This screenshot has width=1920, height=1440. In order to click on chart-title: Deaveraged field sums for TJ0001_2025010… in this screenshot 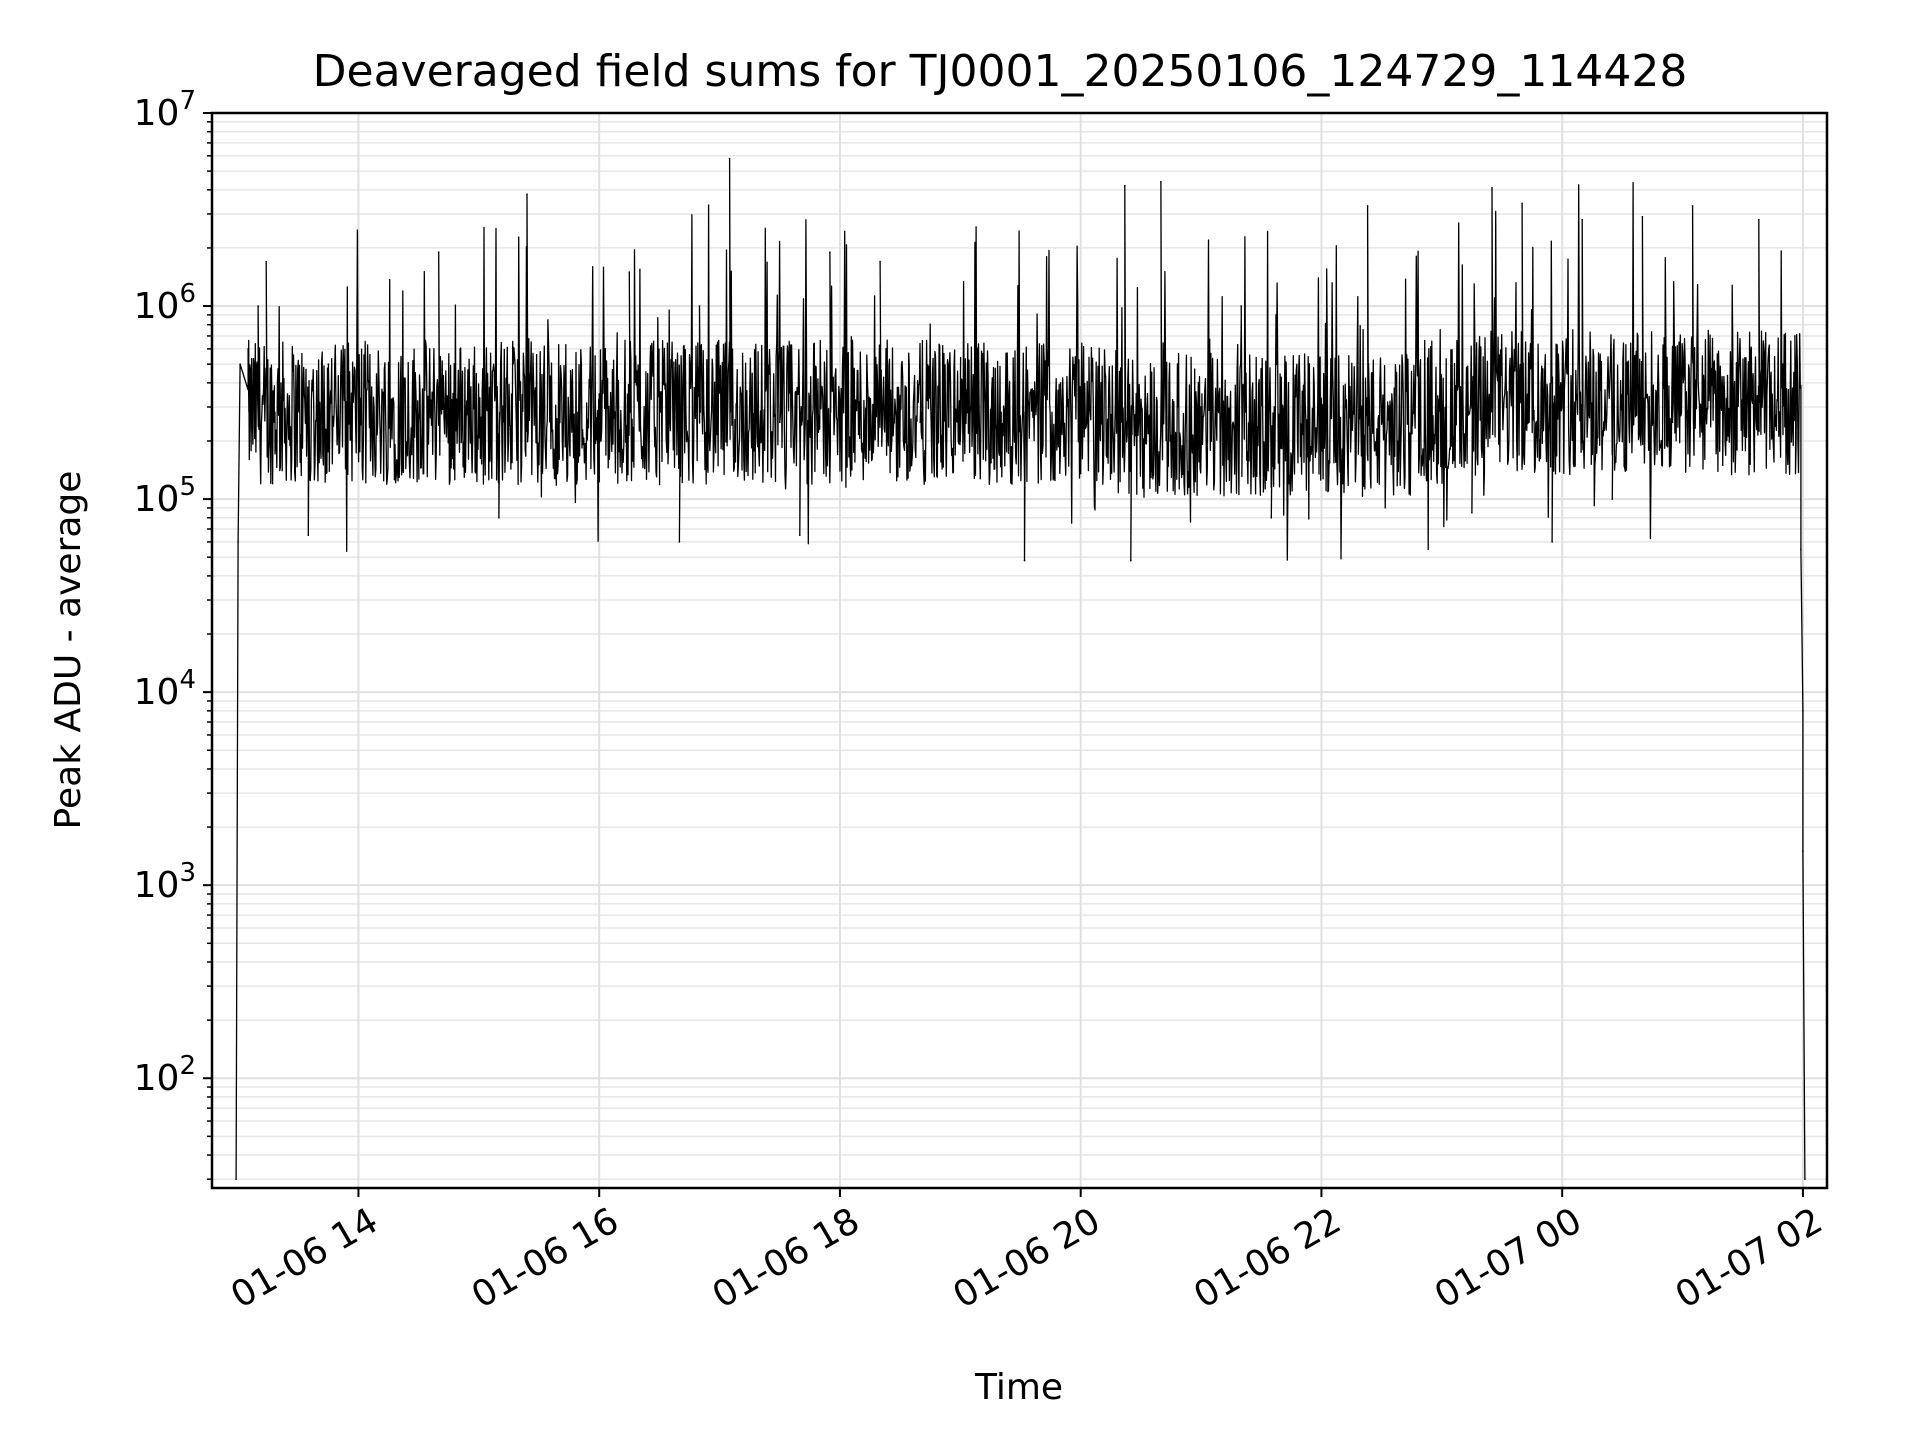, I will do `click(1000, 71)`.